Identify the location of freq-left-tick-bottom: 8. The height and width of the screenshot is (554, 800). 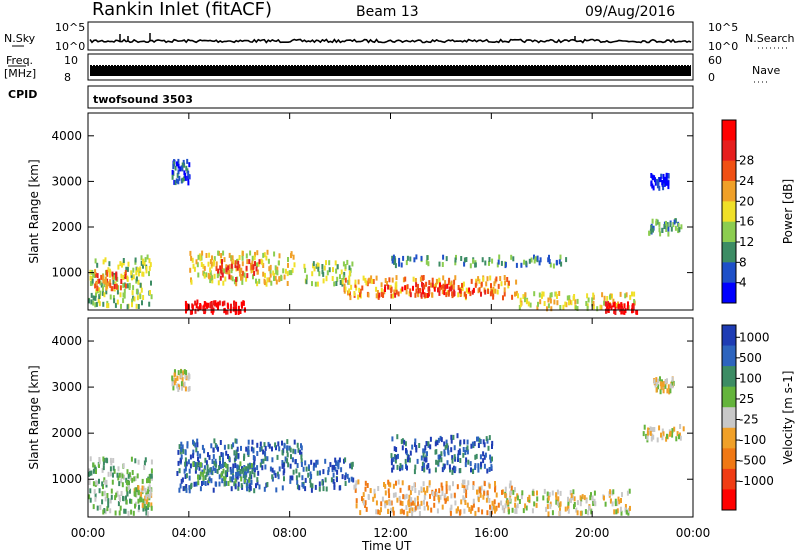
(67, 77).